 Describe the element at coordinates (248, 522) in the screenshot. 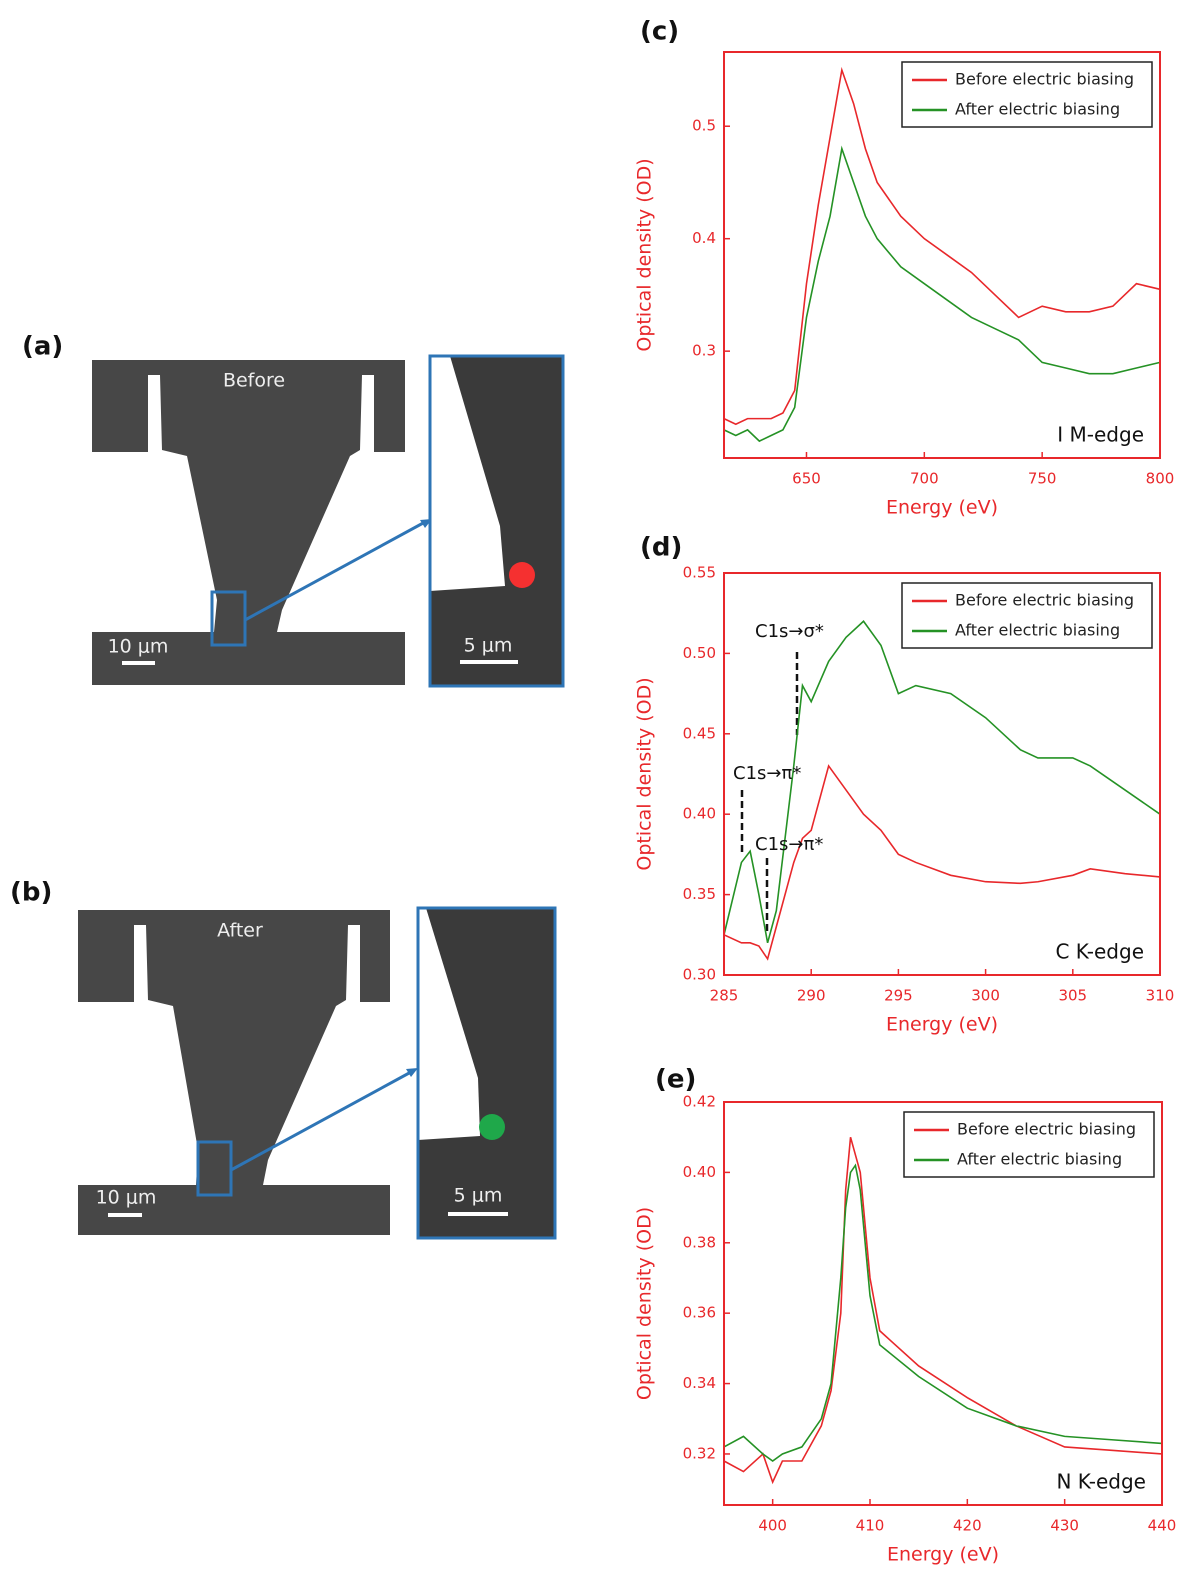

I see `micrograph: Before - + 10 μm` at that location.